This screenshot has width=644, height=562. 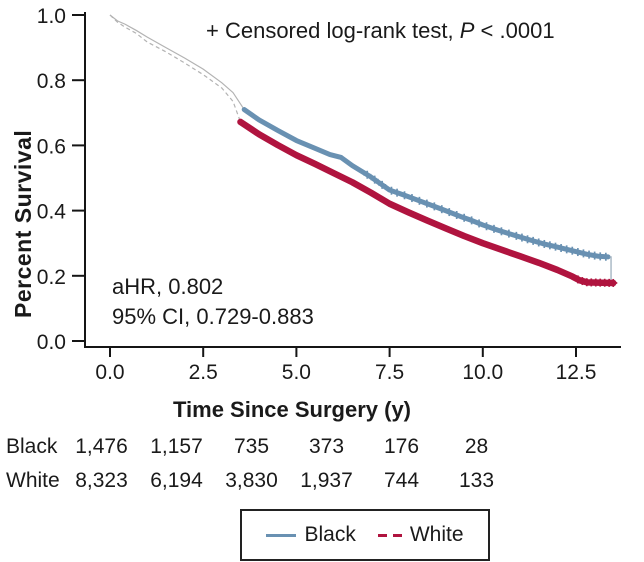 I want to click on x-tick-label: 7.5, so click(x=389, y=372).